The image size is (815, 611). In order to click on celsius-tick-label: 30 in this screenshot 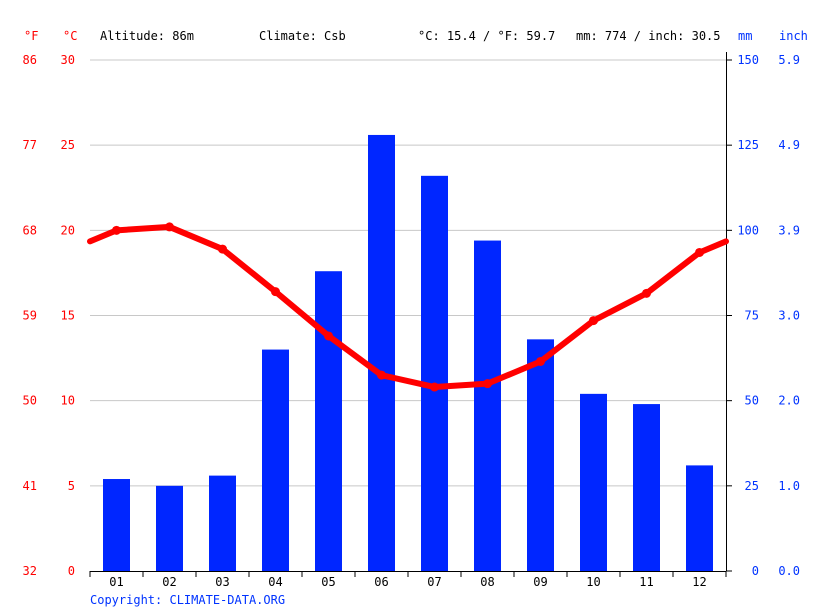, I will do `click(68, 60)`.